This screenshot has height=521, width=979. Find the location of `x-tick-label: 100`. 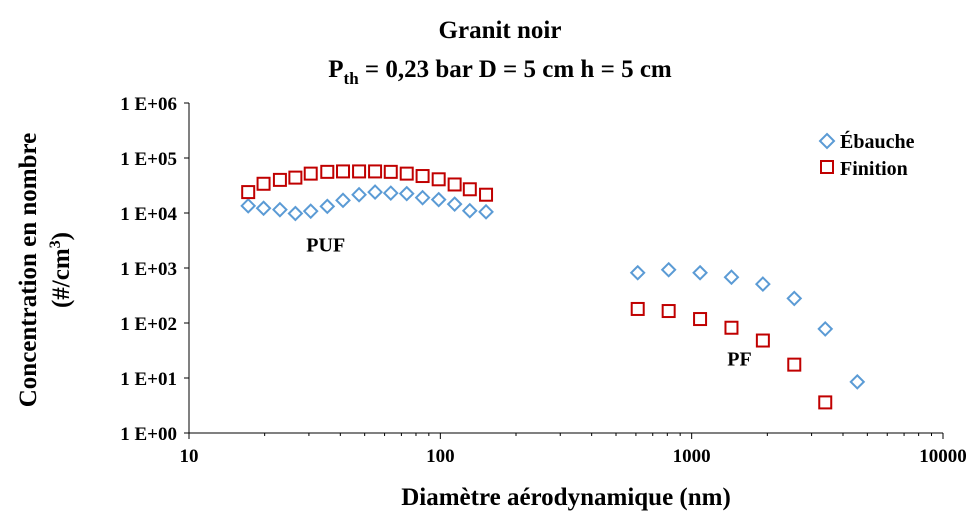

x-tick-label: 100 is located at coordinates (440, 456).